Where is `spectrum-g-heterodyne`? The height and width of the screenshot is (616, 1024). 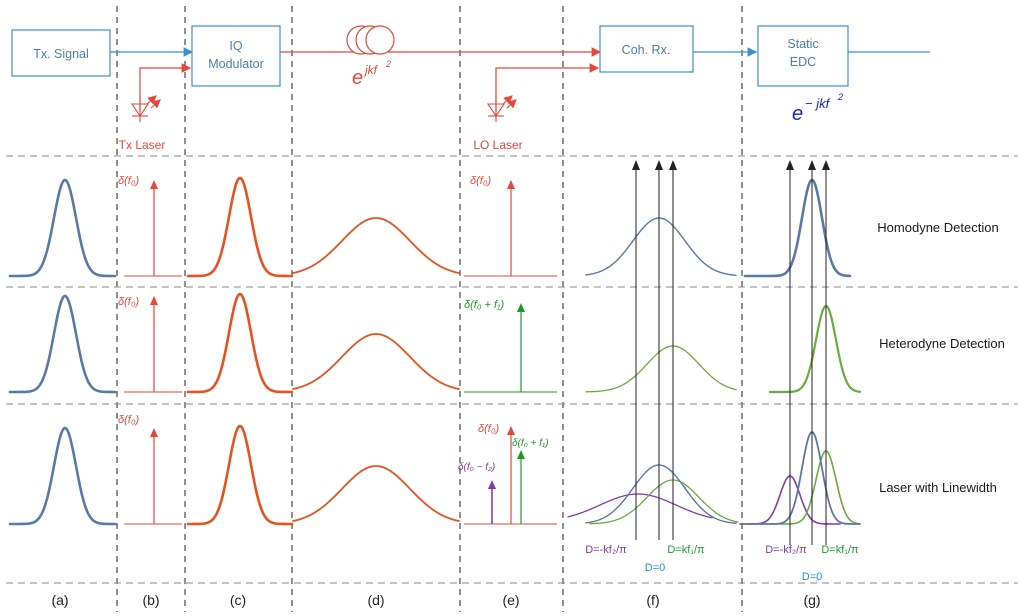 spectrum-g-heterodyne is located at coordinates (815, 349).